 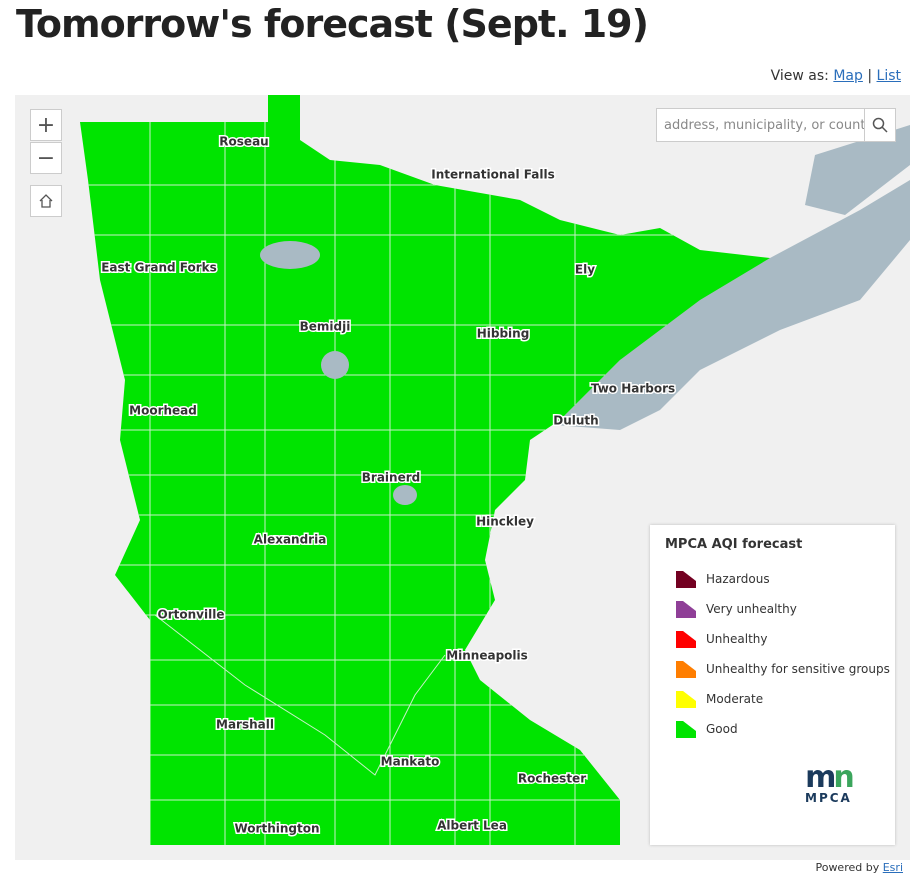 I want to click on city-label: East Grand Forks, so click(x=159, y=268).